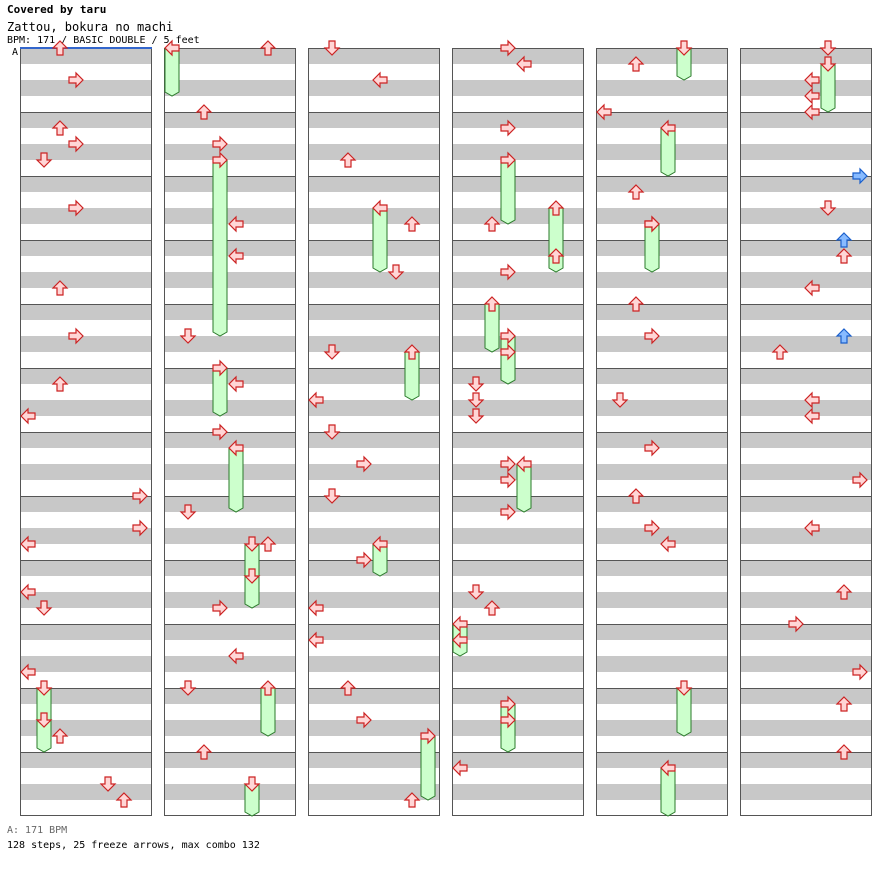 This screenshot has height=876, width=896. What do you see at coordinates (524, 464) in the screenshot?
I see `freeze-head-left-arrow` at bounding box center [524, 464].